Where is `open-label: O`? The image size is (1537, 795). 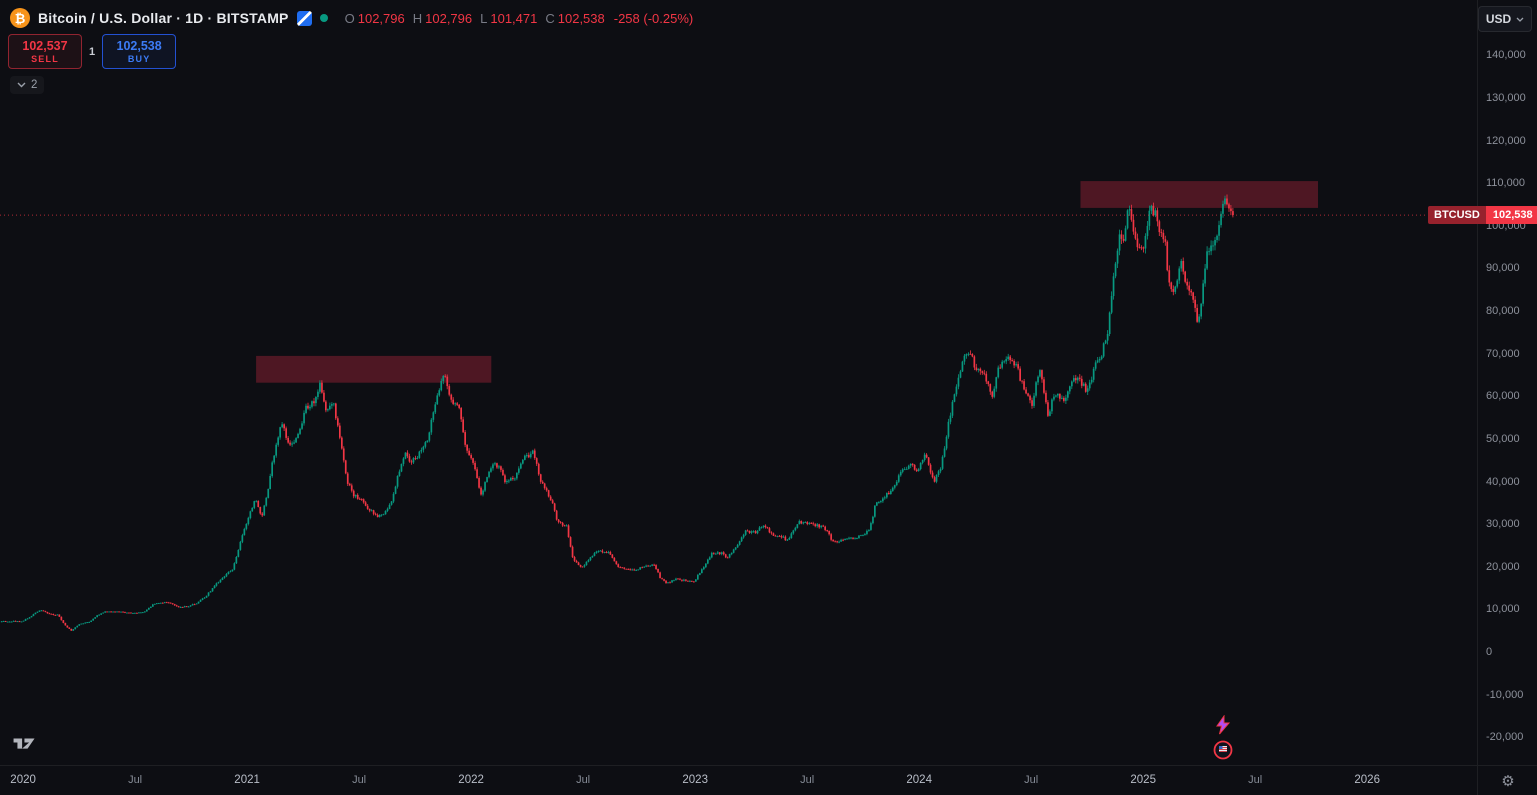 open-label: O is located at coordinates (349, 18).